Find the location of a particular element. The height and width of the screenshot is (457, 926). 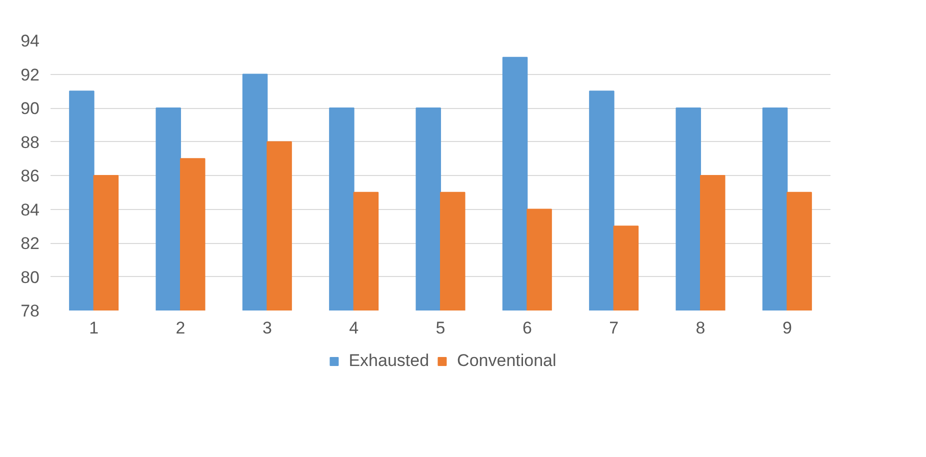

y-tick-label: 82 is located at coordinates (30, 243).